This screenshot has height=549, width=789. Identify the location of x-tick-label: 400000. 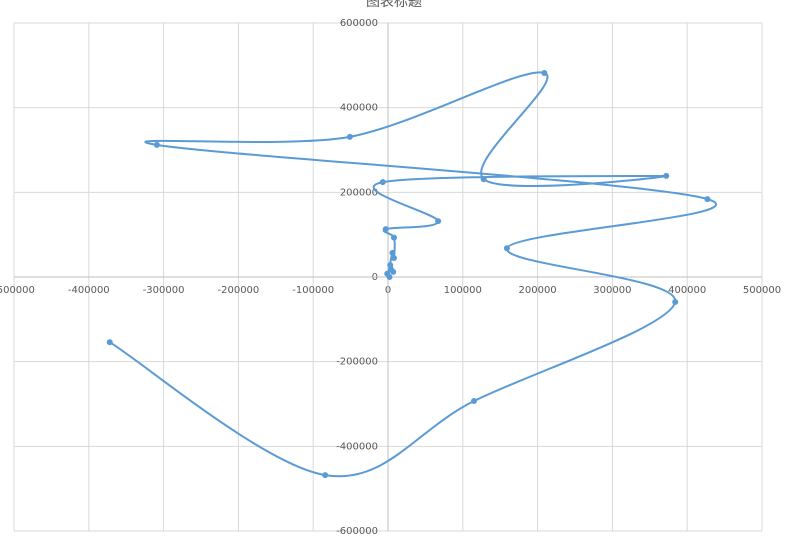
(687, 290).